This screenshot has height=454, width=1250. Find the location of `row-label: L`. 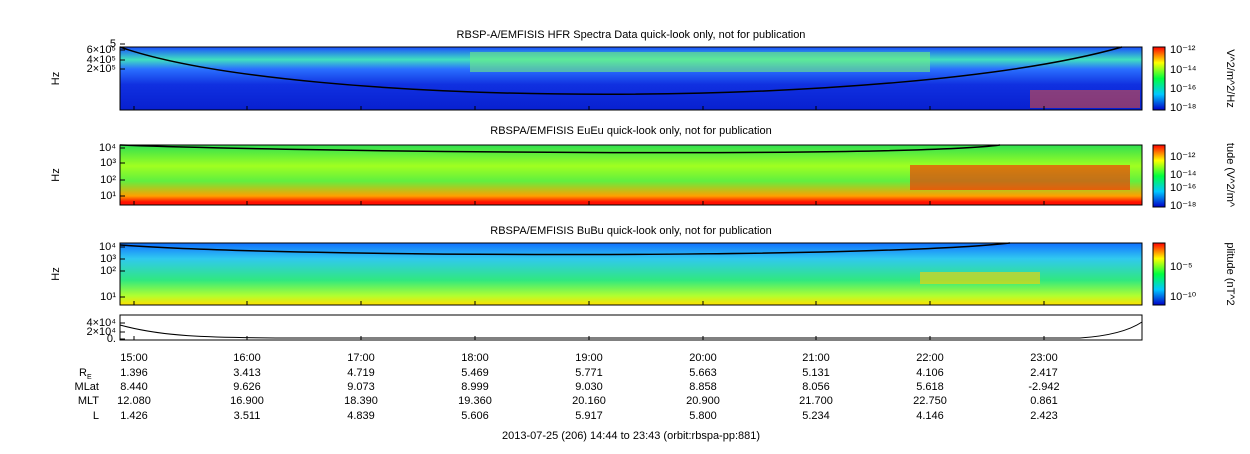

row-label: L is located at coordinates (96, 416).